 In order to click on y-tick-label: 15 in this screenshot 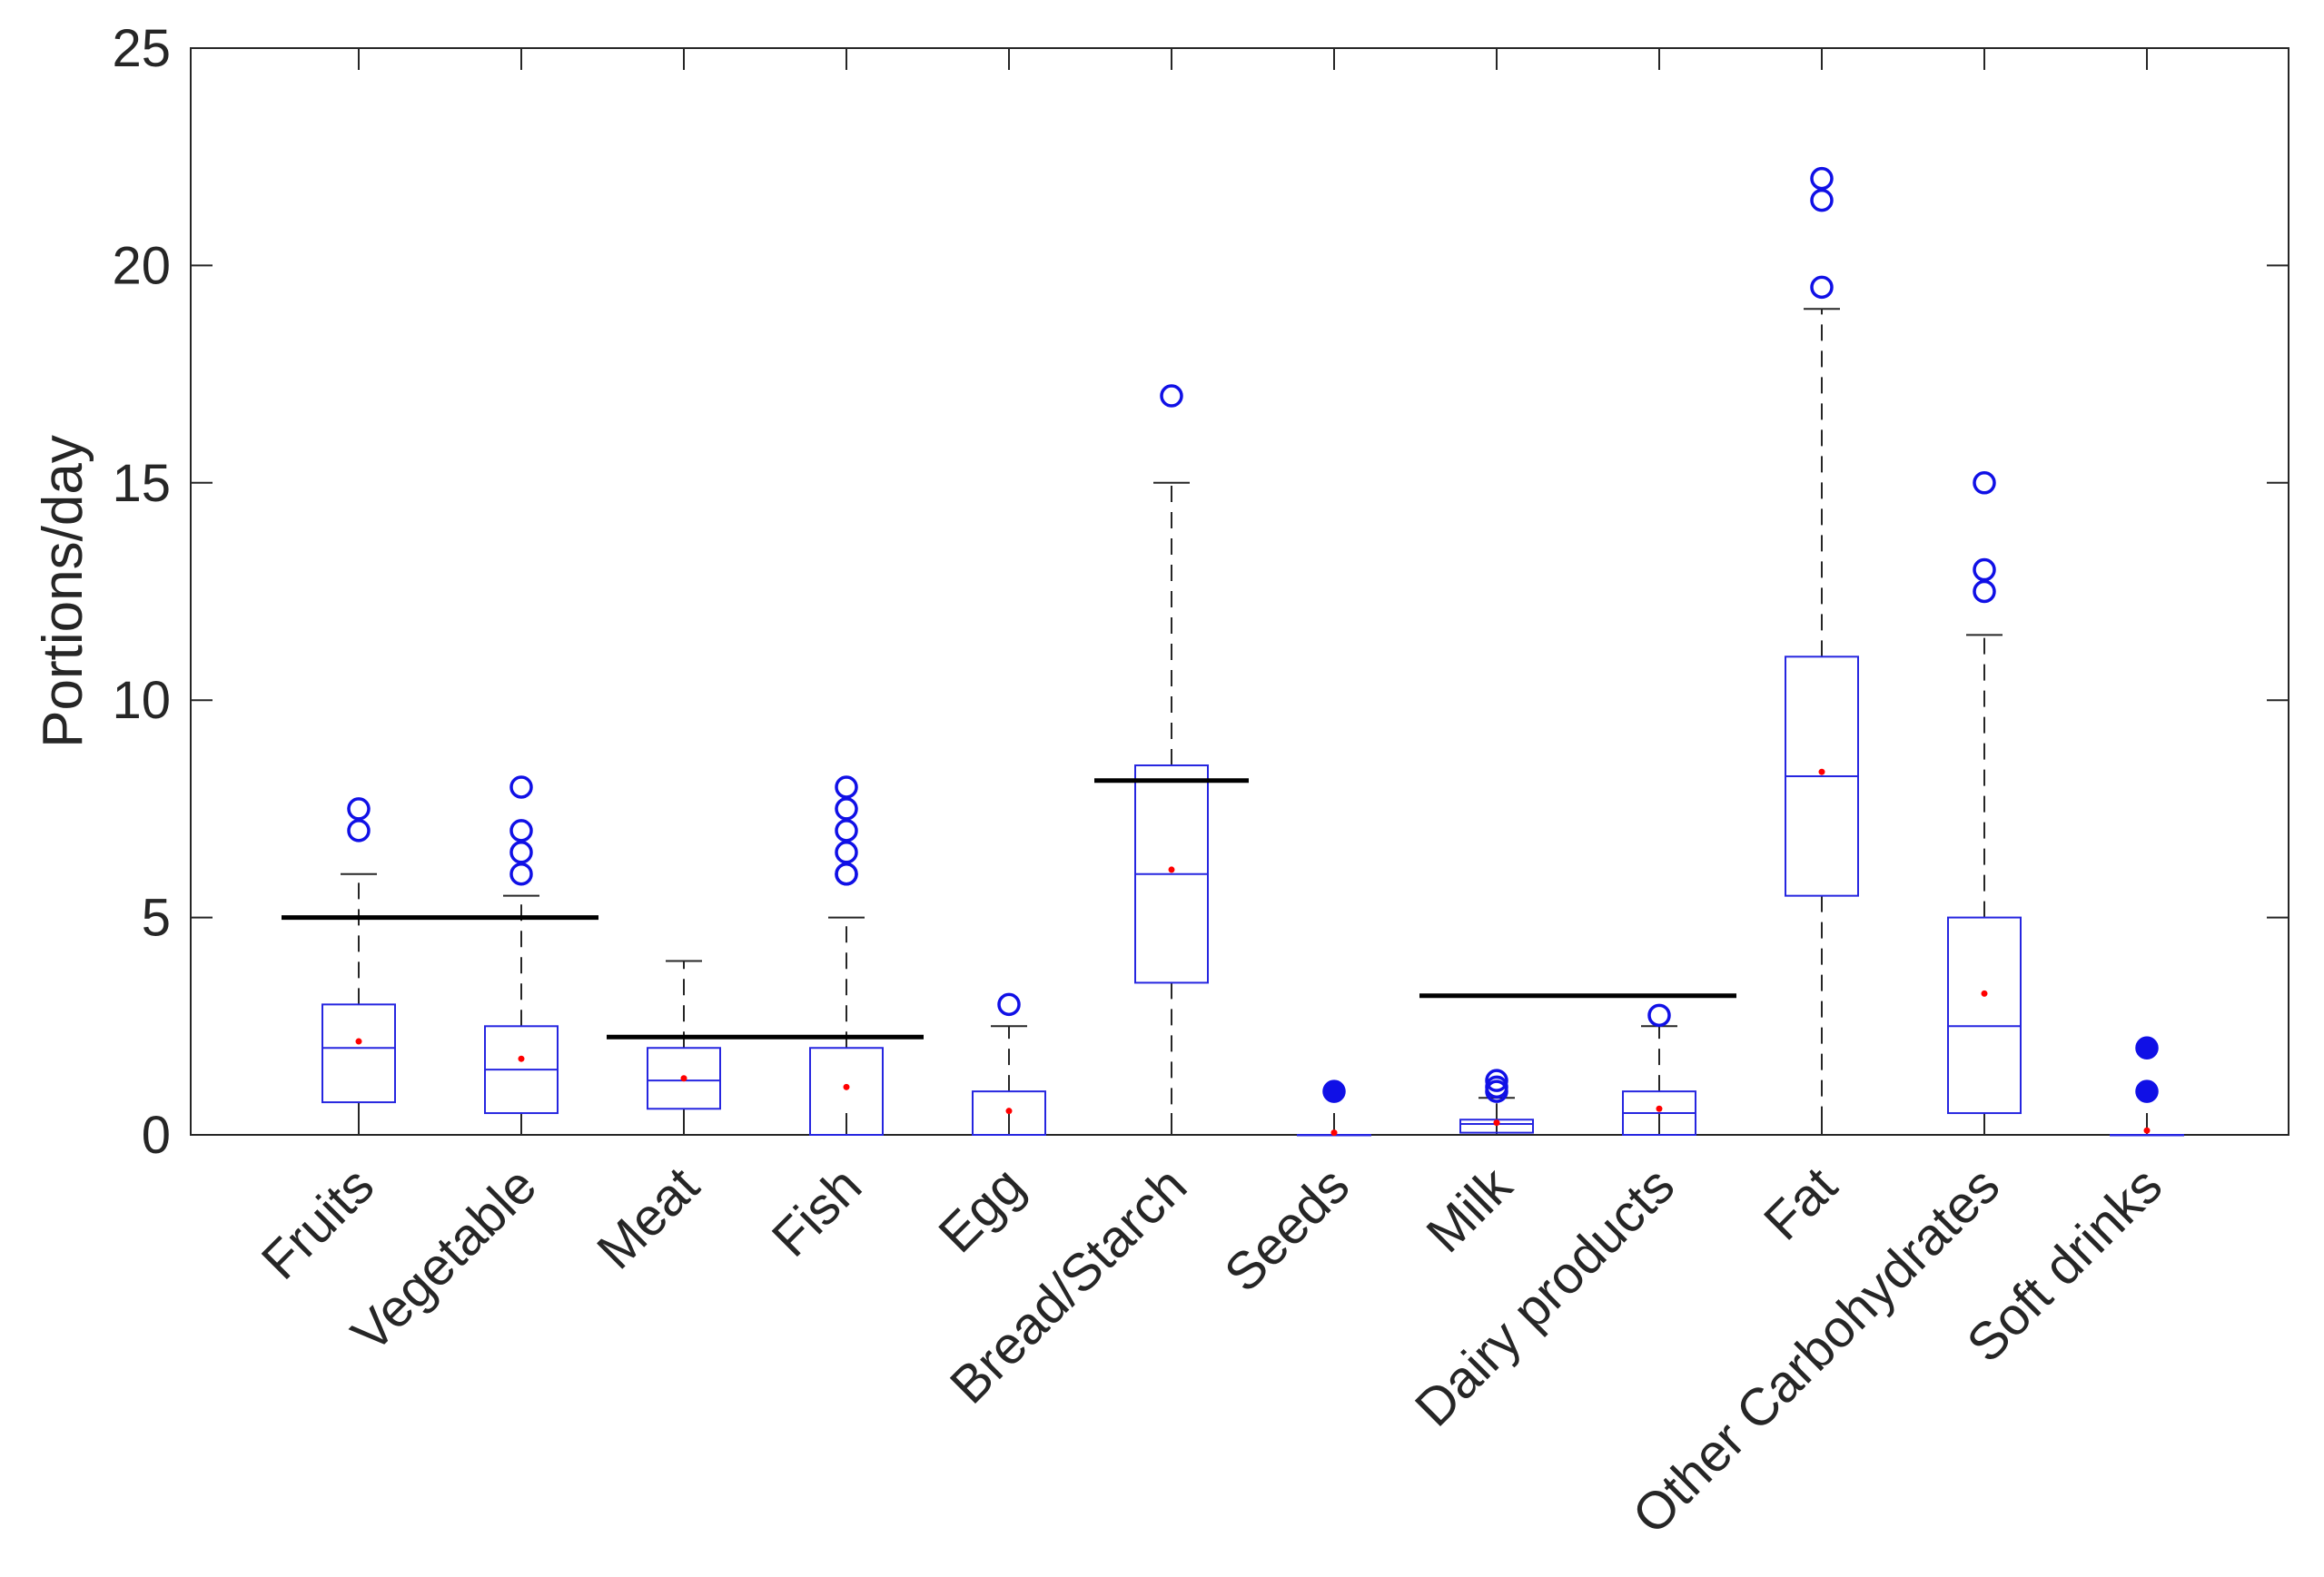, I will do `click(141, 484)`.